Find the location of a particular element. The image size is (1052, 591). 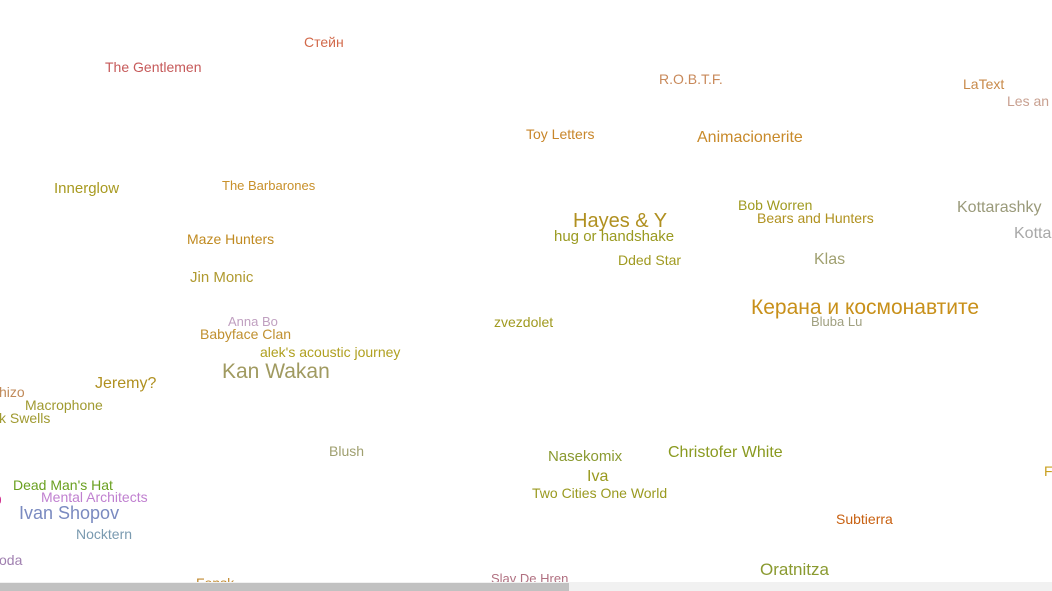

scrollbar-thumb is located at coordinates (284, 587).